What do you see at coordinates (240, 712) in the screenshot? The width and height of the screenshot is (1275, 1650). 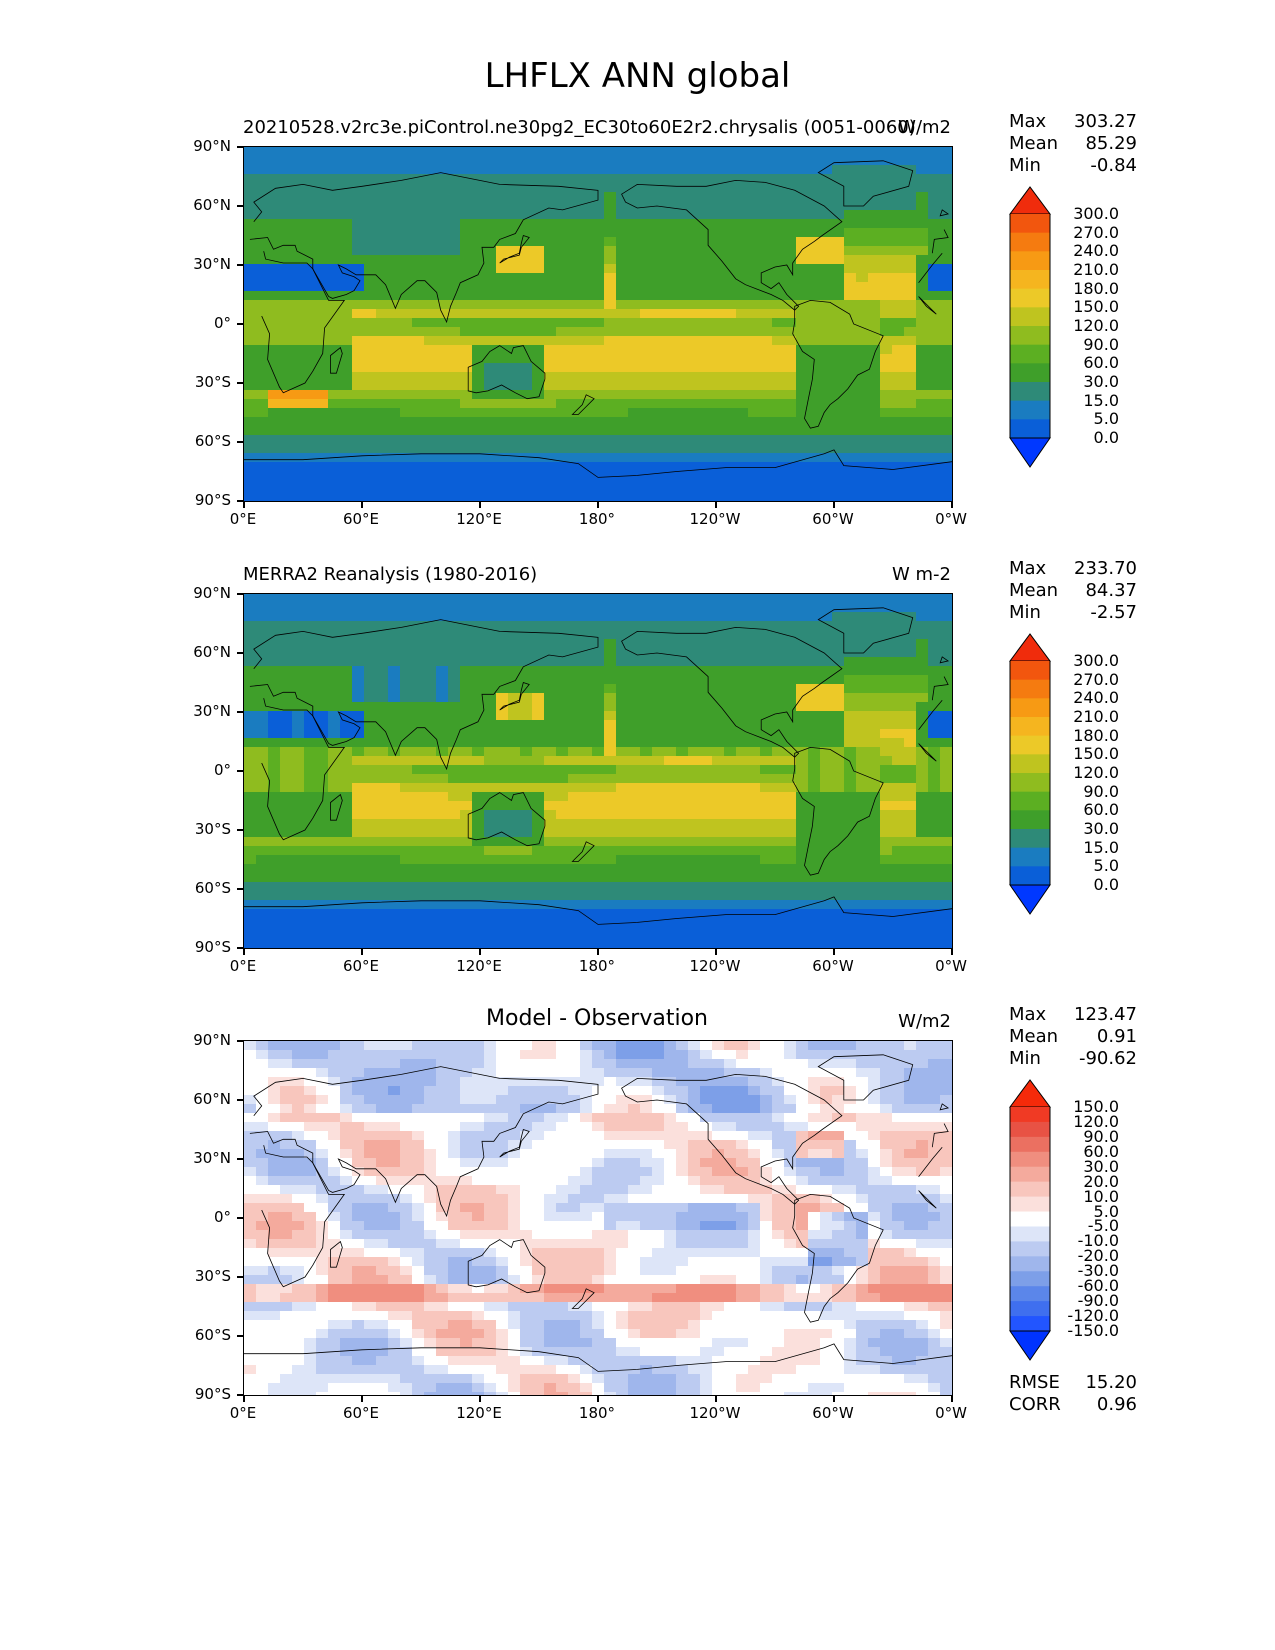 I see `y-tick-mark` at bounding box center [240, 712].